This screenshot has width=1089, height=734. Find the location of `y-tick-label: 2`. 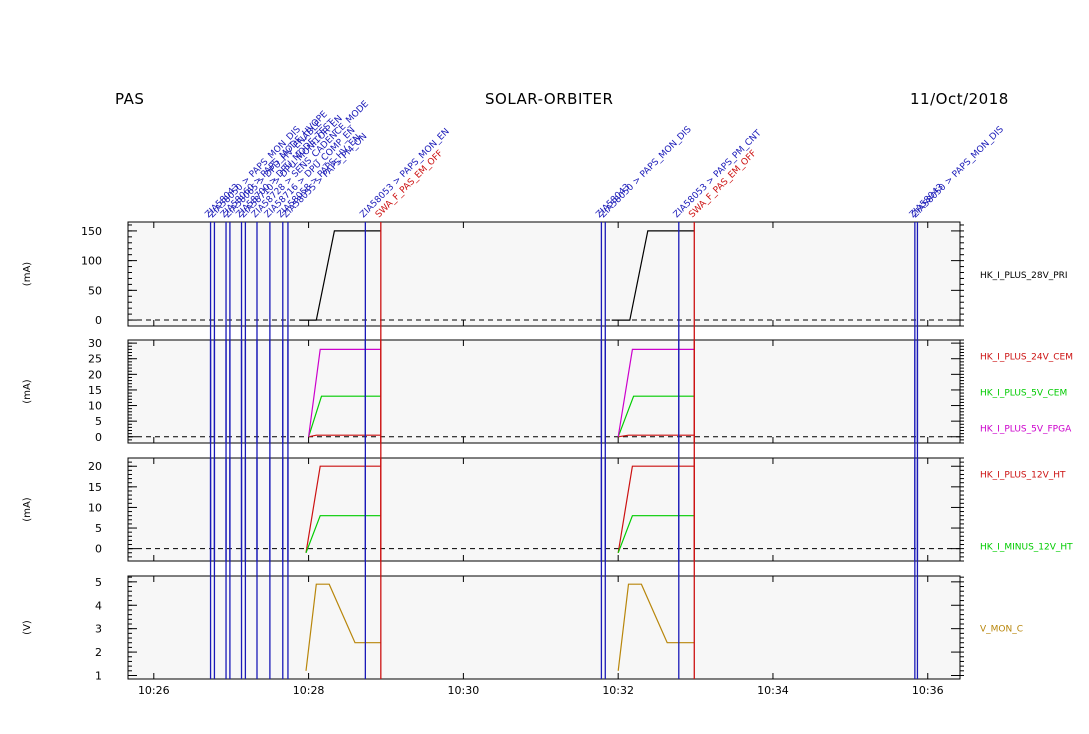

y-tick-label: 2 is located at coordinates (98, 652).